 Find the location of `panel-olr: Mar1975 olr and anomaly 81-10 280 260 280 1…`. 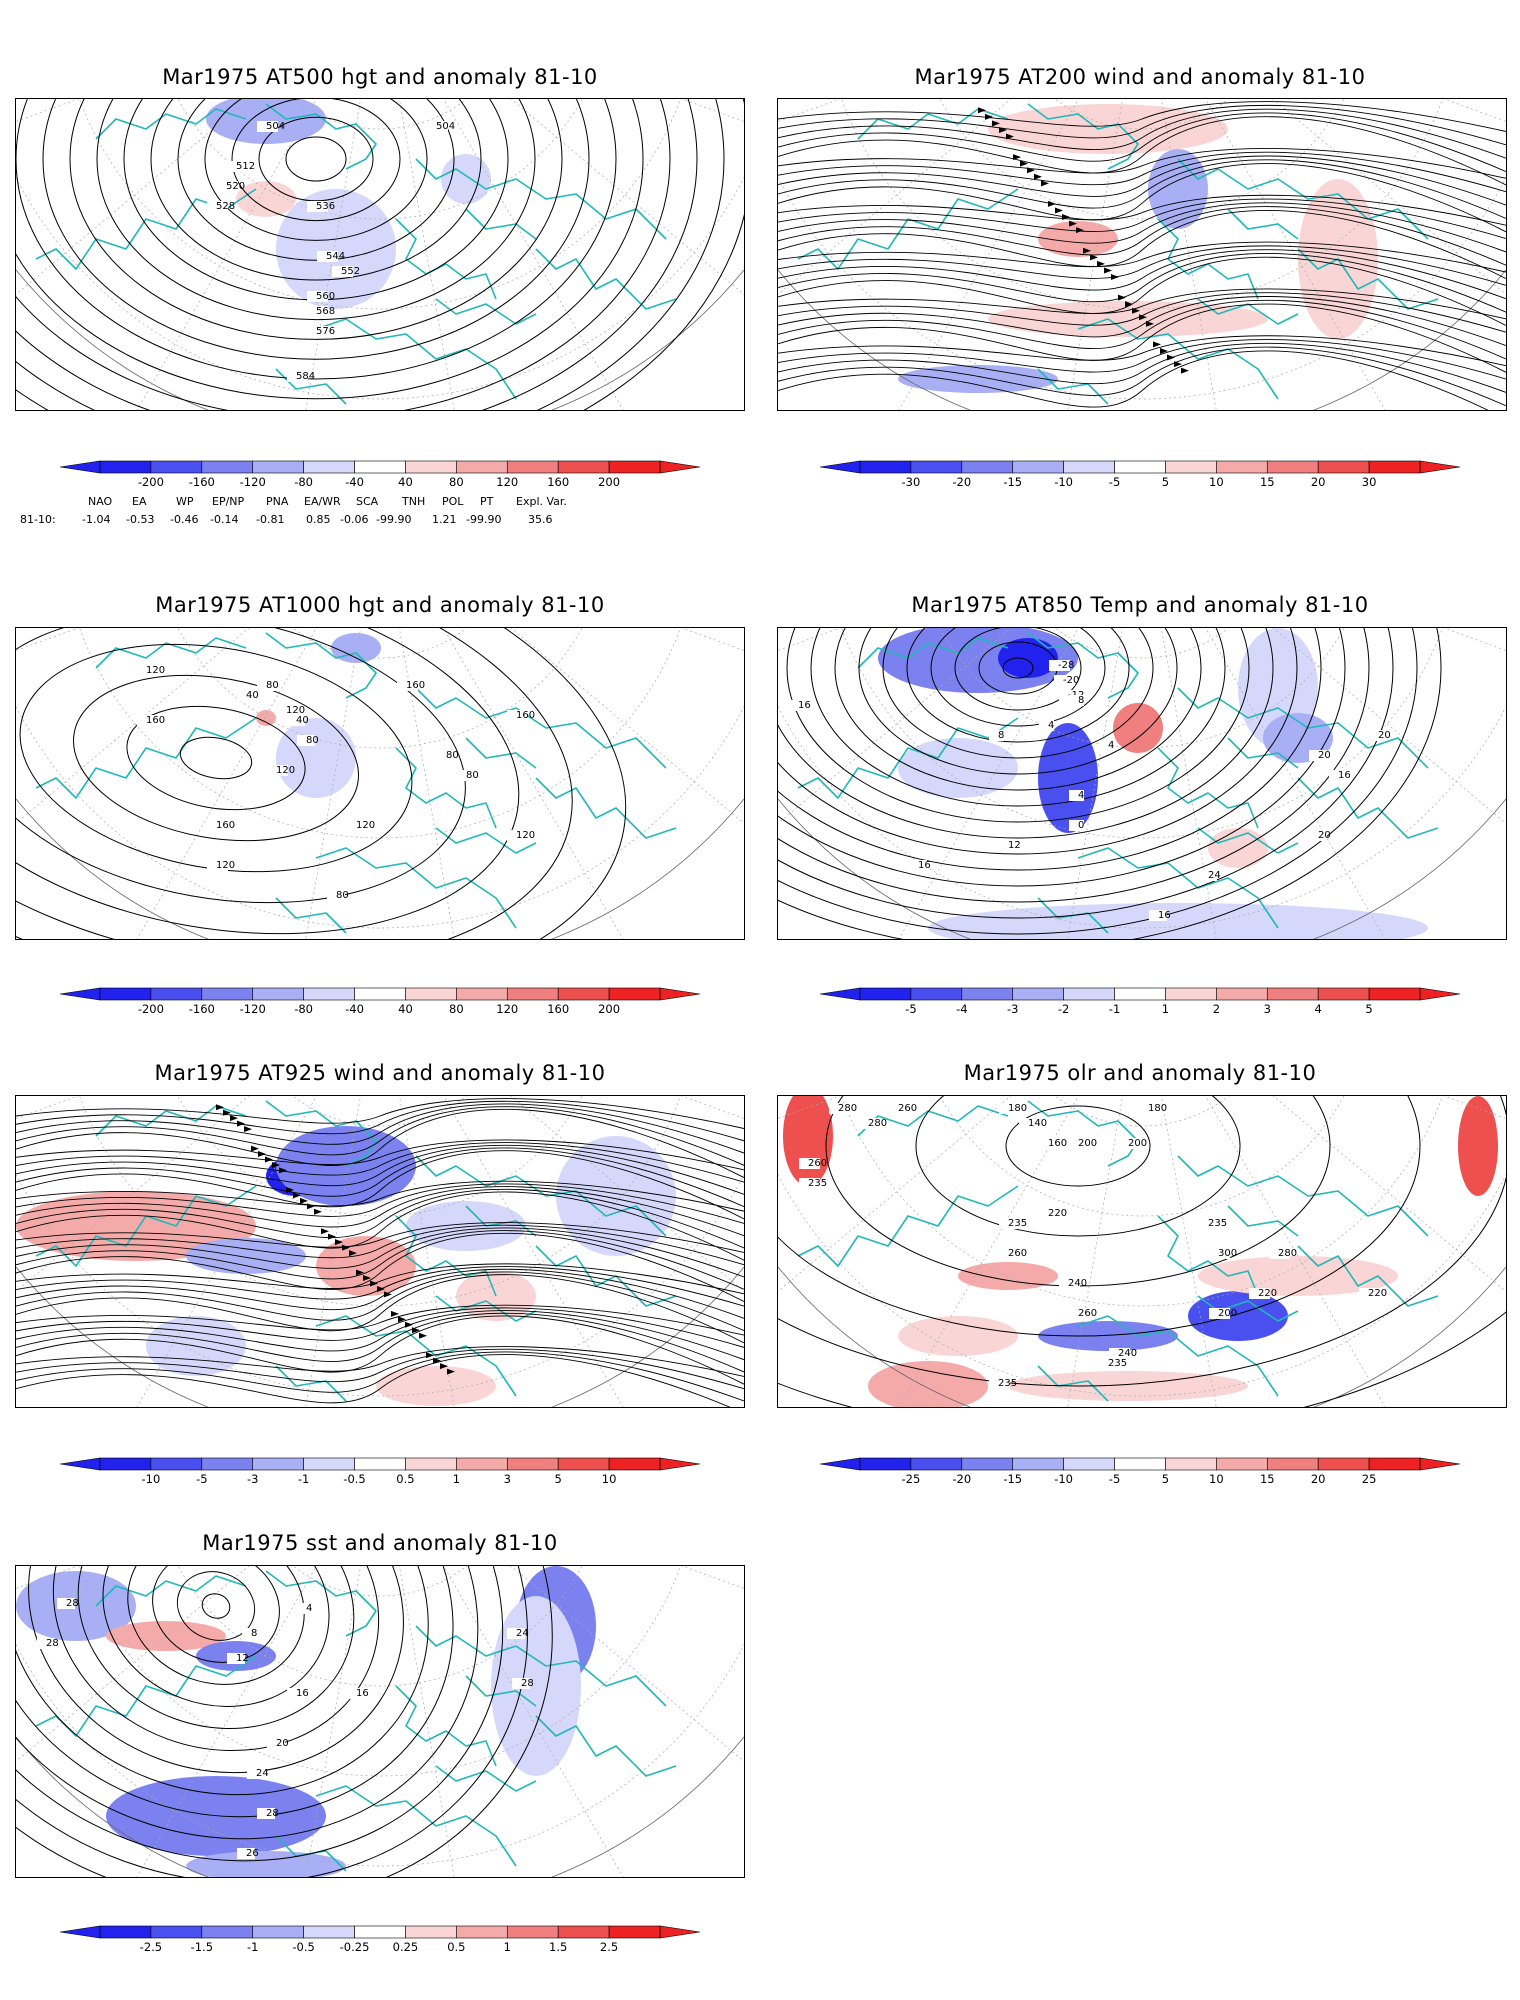

panel-olr: Mar1975 olr and anomaly 81-10 280 260 280 1… is located at coordinates (1140, 1280).